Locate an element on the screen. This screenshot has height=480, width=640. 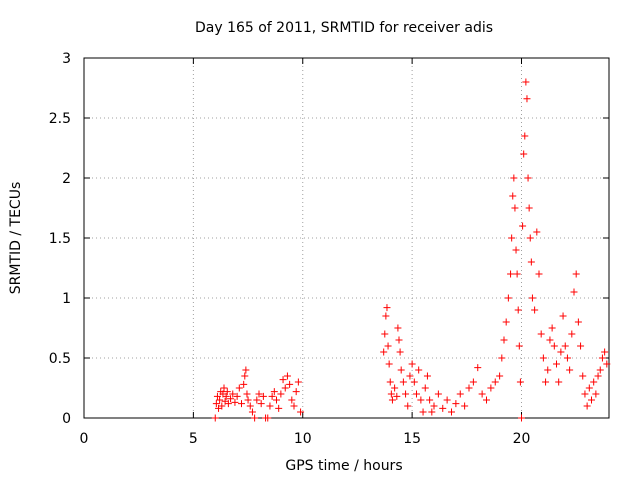
x-tick-label: 20 is located at coordinates (522, 439).